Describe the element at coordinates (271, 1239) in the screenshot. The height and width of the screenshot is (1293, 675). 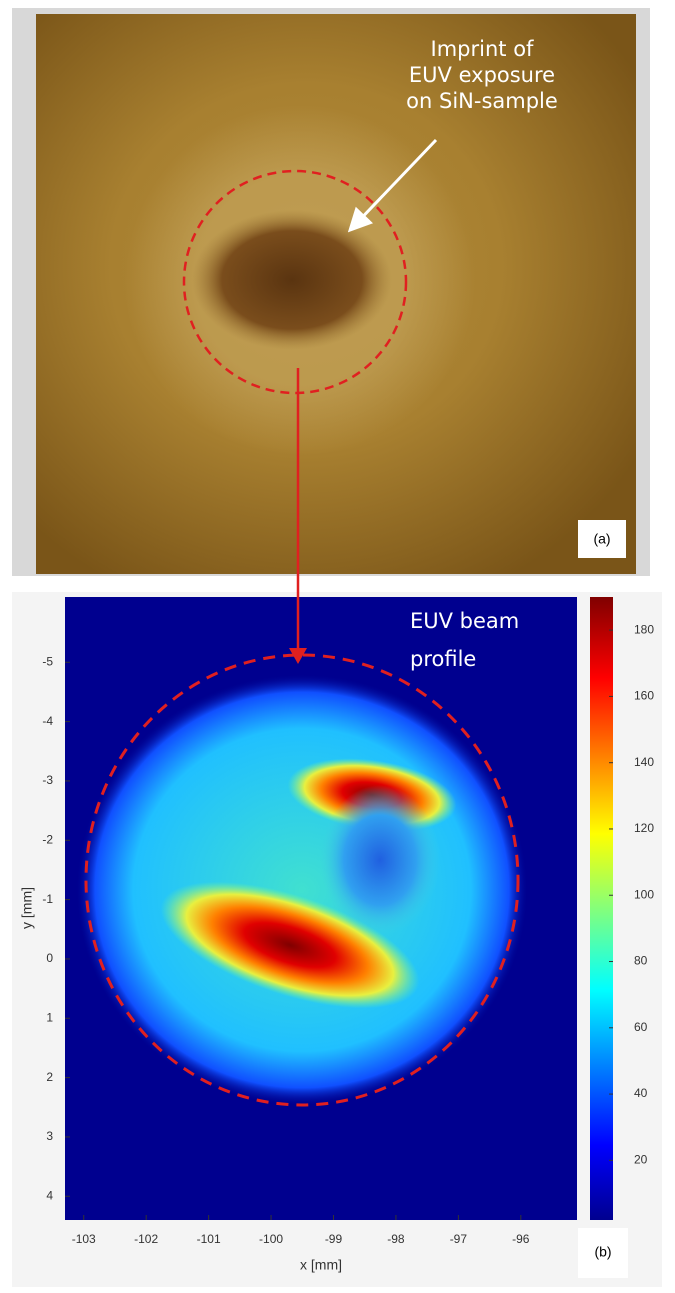
I see `x-tick-label: -100` at that location.